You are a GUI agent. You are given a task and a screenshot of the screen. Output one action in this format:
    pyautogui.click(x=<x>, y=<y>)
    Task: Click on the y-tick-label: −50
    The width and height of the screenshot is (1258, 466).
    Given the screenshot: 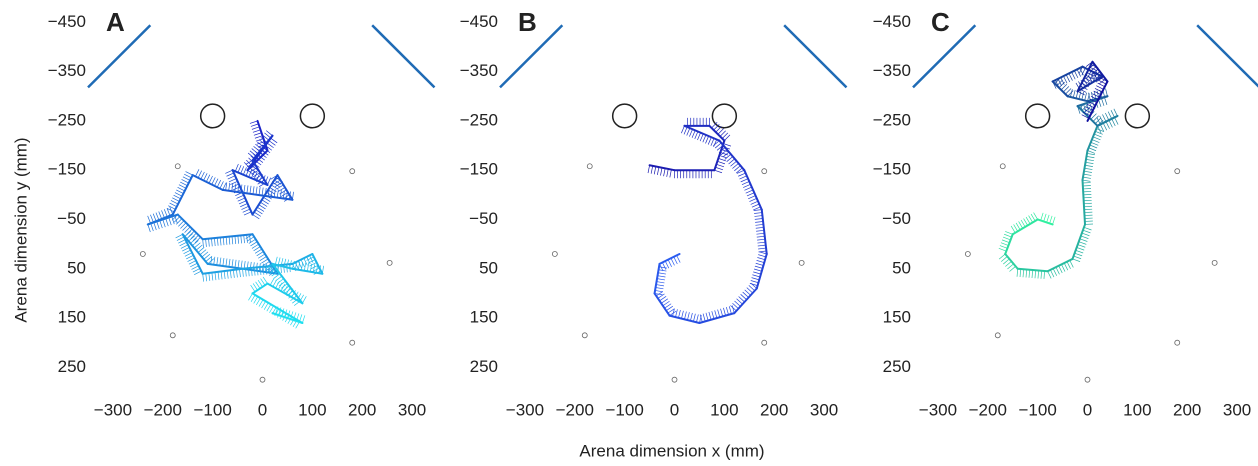 What is the action you would take?
    pyautogui.click(x=483, y=218)
    